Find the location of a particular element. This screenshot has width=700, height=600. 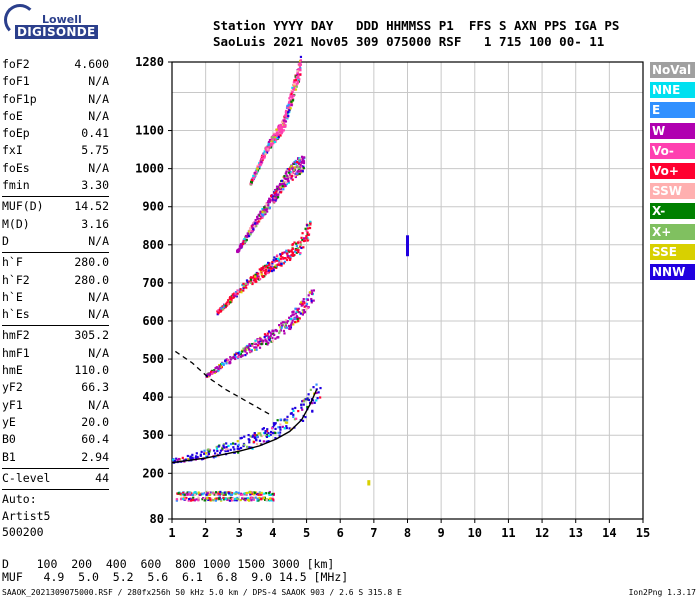

param-label: MUF(D) is located at coordinates (23, 206).